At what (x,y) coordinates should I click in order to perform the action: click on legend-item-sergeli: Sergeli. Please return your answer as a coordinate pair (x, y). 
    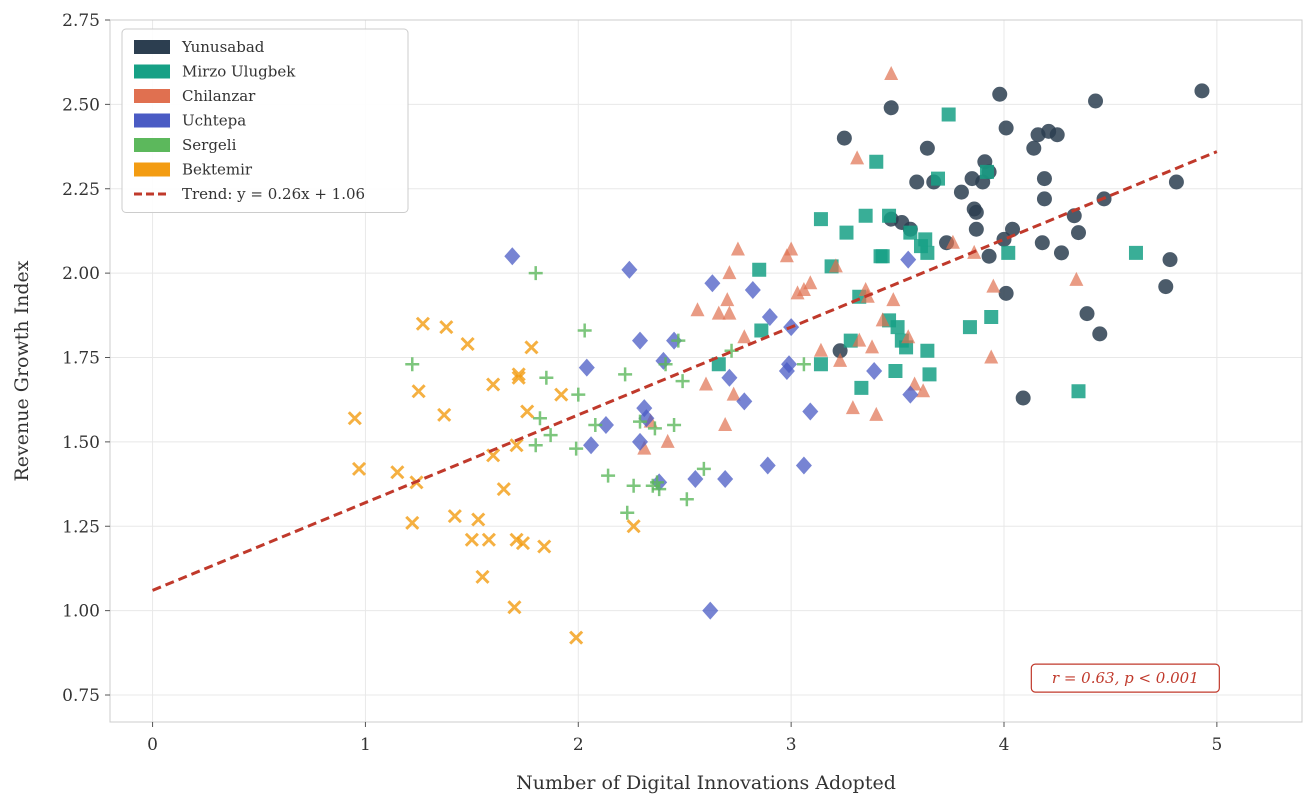
    Looking at the image, I should click on (185, 145).